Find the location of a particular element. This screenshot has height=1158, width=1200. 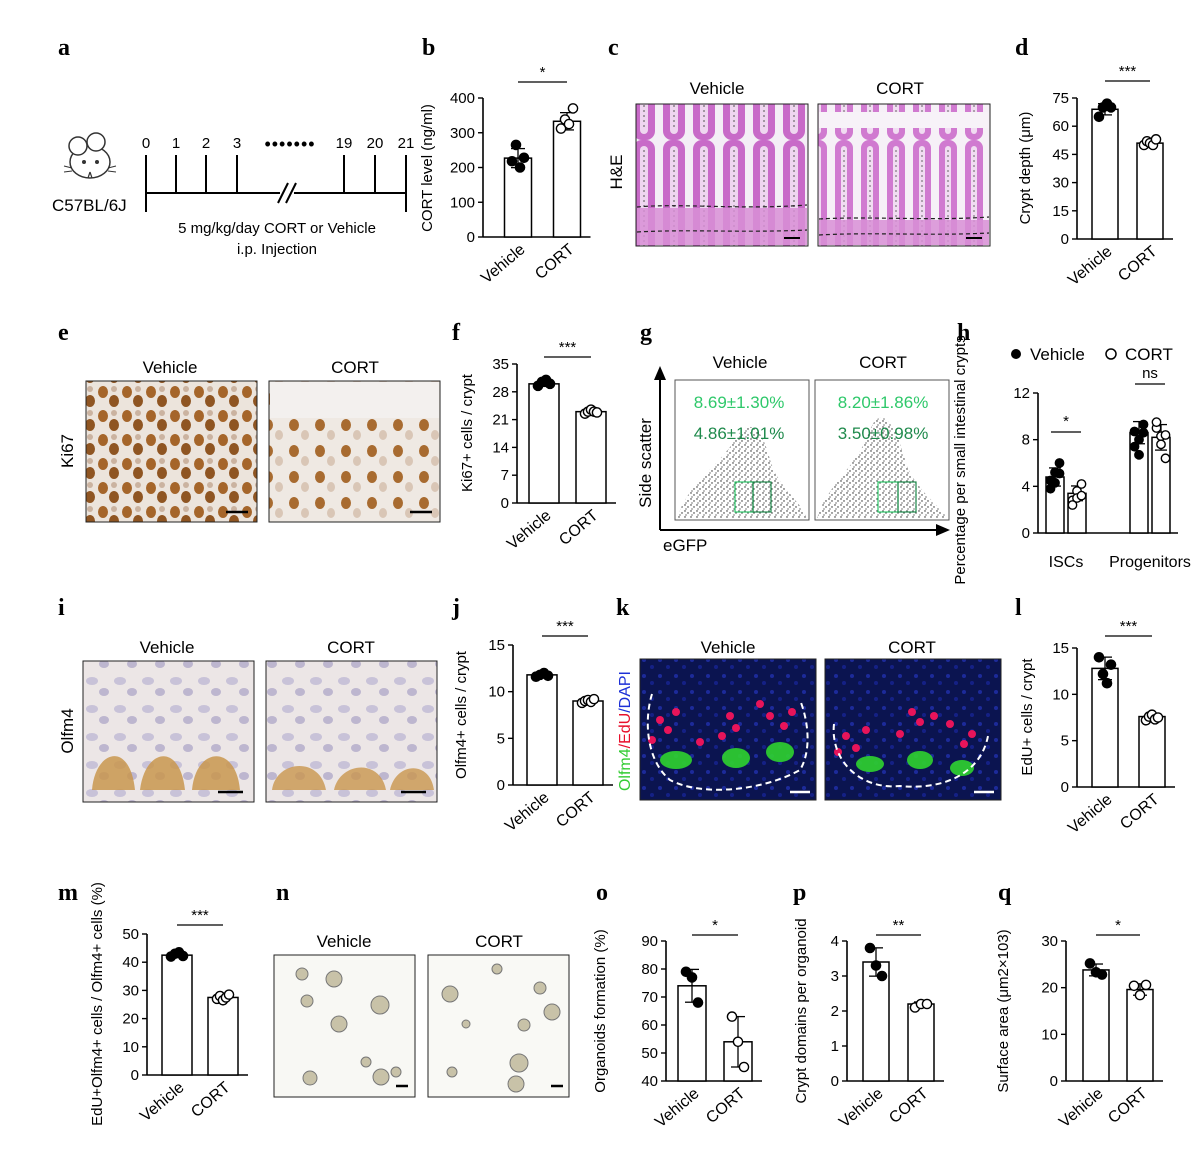

panel-label-f: f is located at coordinates (456, 333).